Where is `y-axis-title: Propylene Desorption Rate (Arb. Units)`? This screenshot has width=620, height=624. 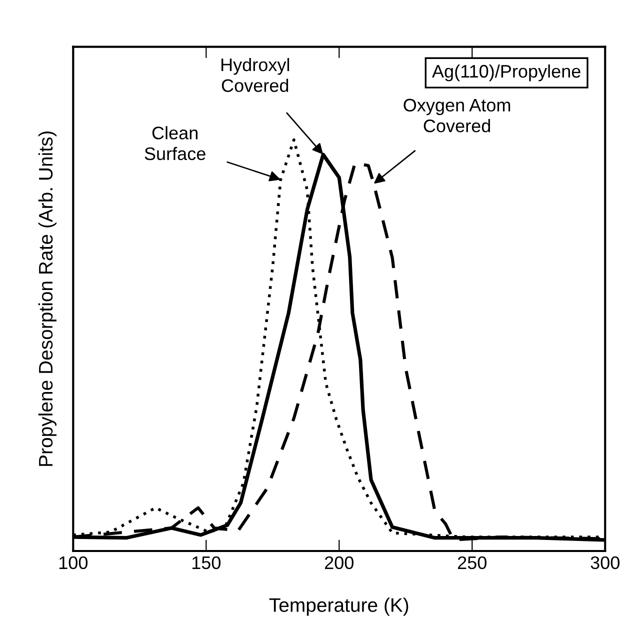
y-axis-title: Propylene Desorption Rate (Arb. Units) is located at coordinates (47, 299).